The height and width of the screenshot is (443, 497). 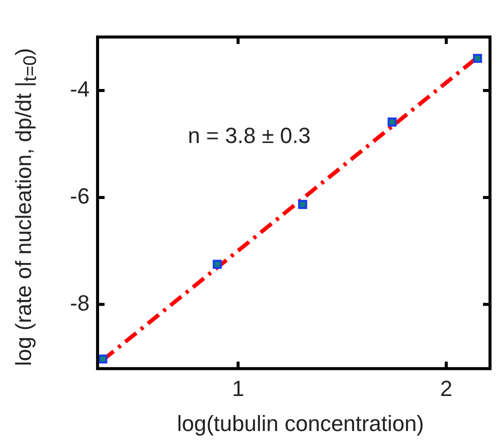 I want to click on x-tick-label: 1, so click(x=238, y=388).